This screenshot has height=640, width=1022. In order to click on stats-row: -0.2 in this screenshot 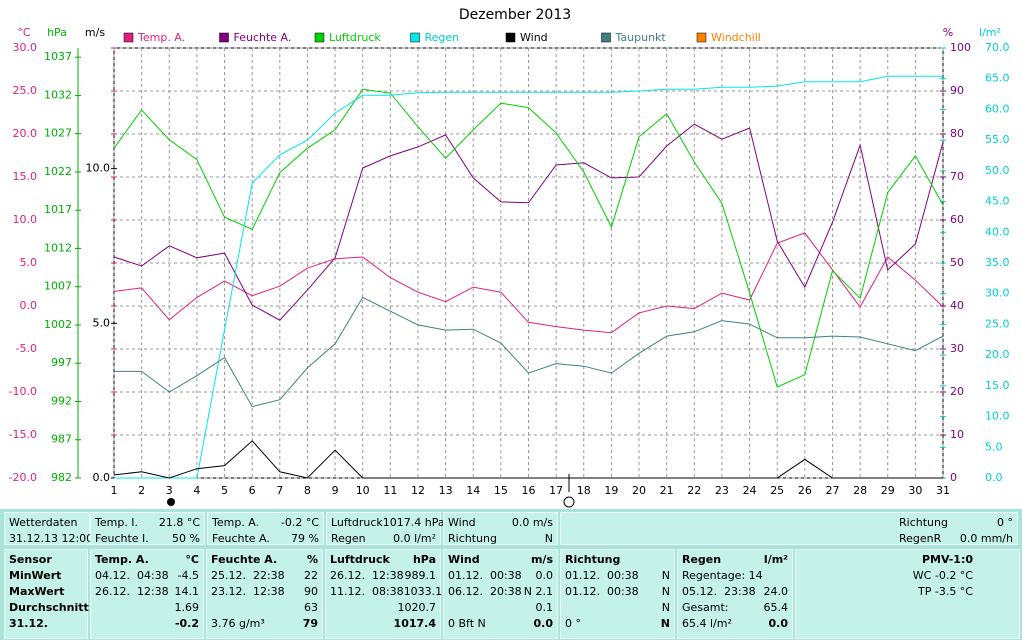, I will do `click(147, 624)`.